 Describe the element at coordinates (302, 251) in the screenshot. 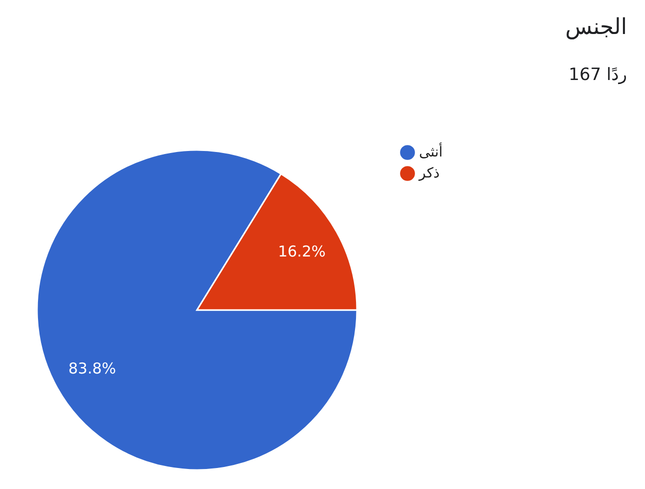

I see `data-label: 16.2%` at that location.